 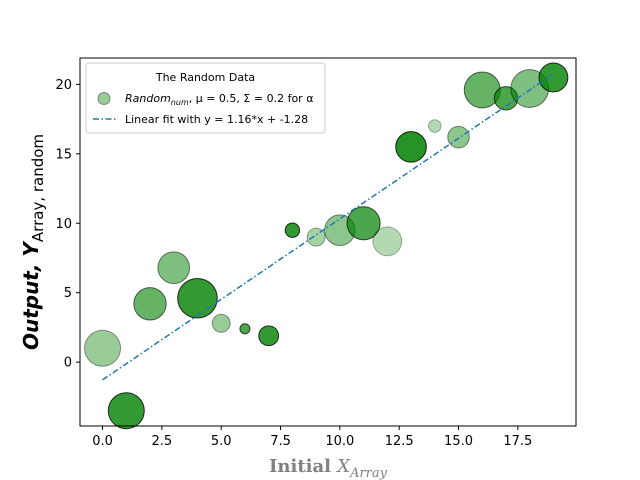 I want to click on x-tick-label-5: 12.5, so click(x=399, y=441).